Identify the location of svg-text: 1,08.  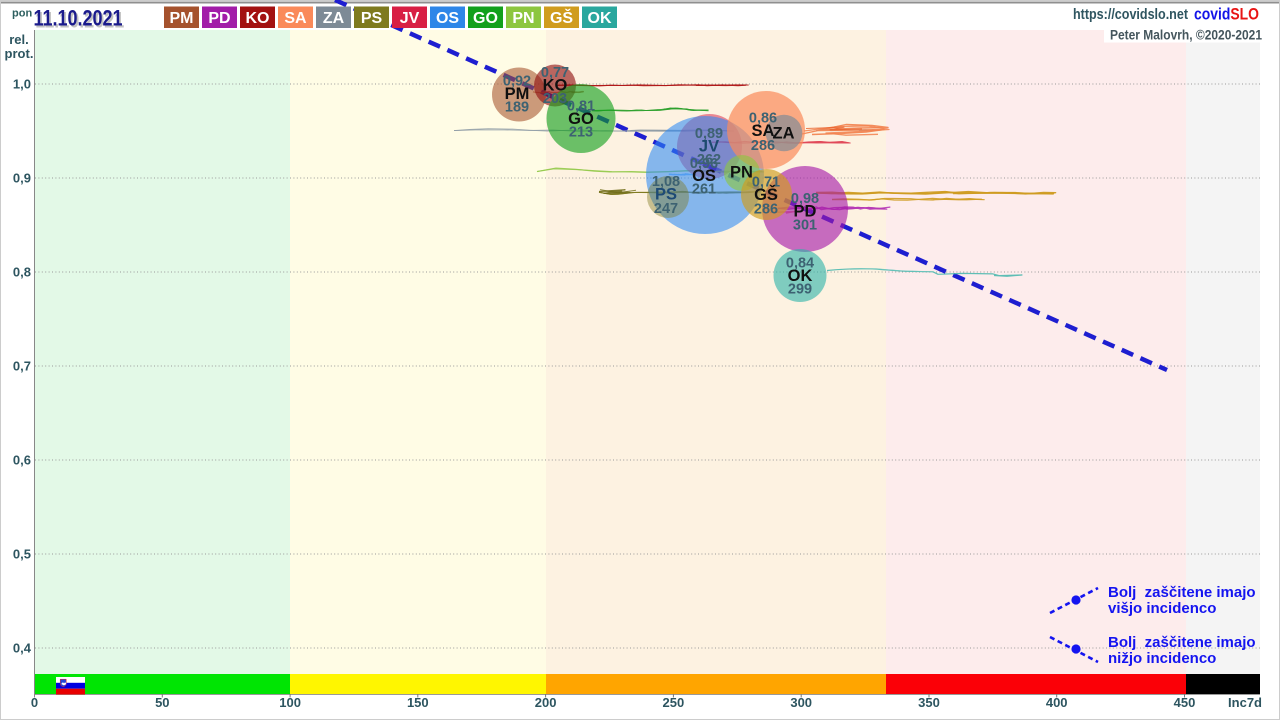
(666, 182).